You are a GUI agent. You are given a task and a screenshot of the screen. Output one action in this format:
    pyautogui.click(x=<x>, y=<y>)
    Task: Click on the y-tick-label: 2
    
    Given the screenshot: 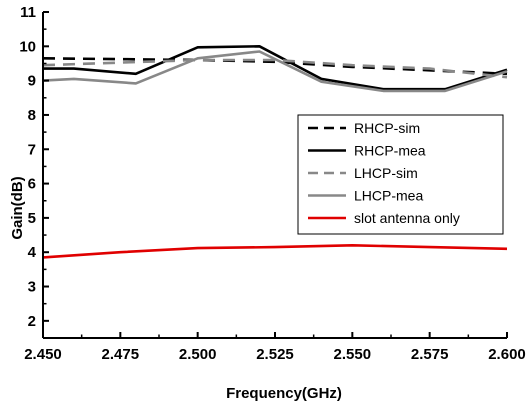 What is the action you would take?
    pyautogui.click(x=32, y=321)
    